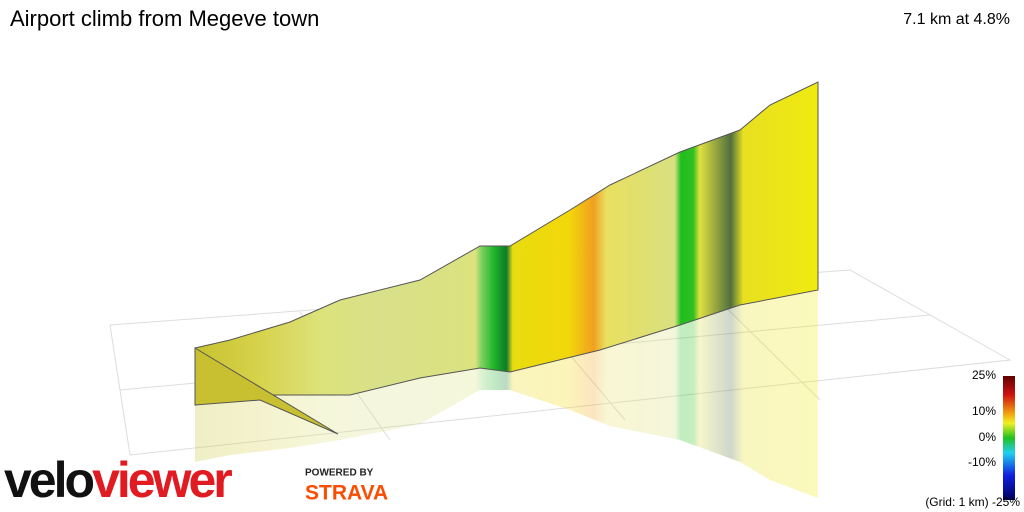  Describe the element at coordinates (1009, 438) in the screenshot. I see `grade-scale` at that location.